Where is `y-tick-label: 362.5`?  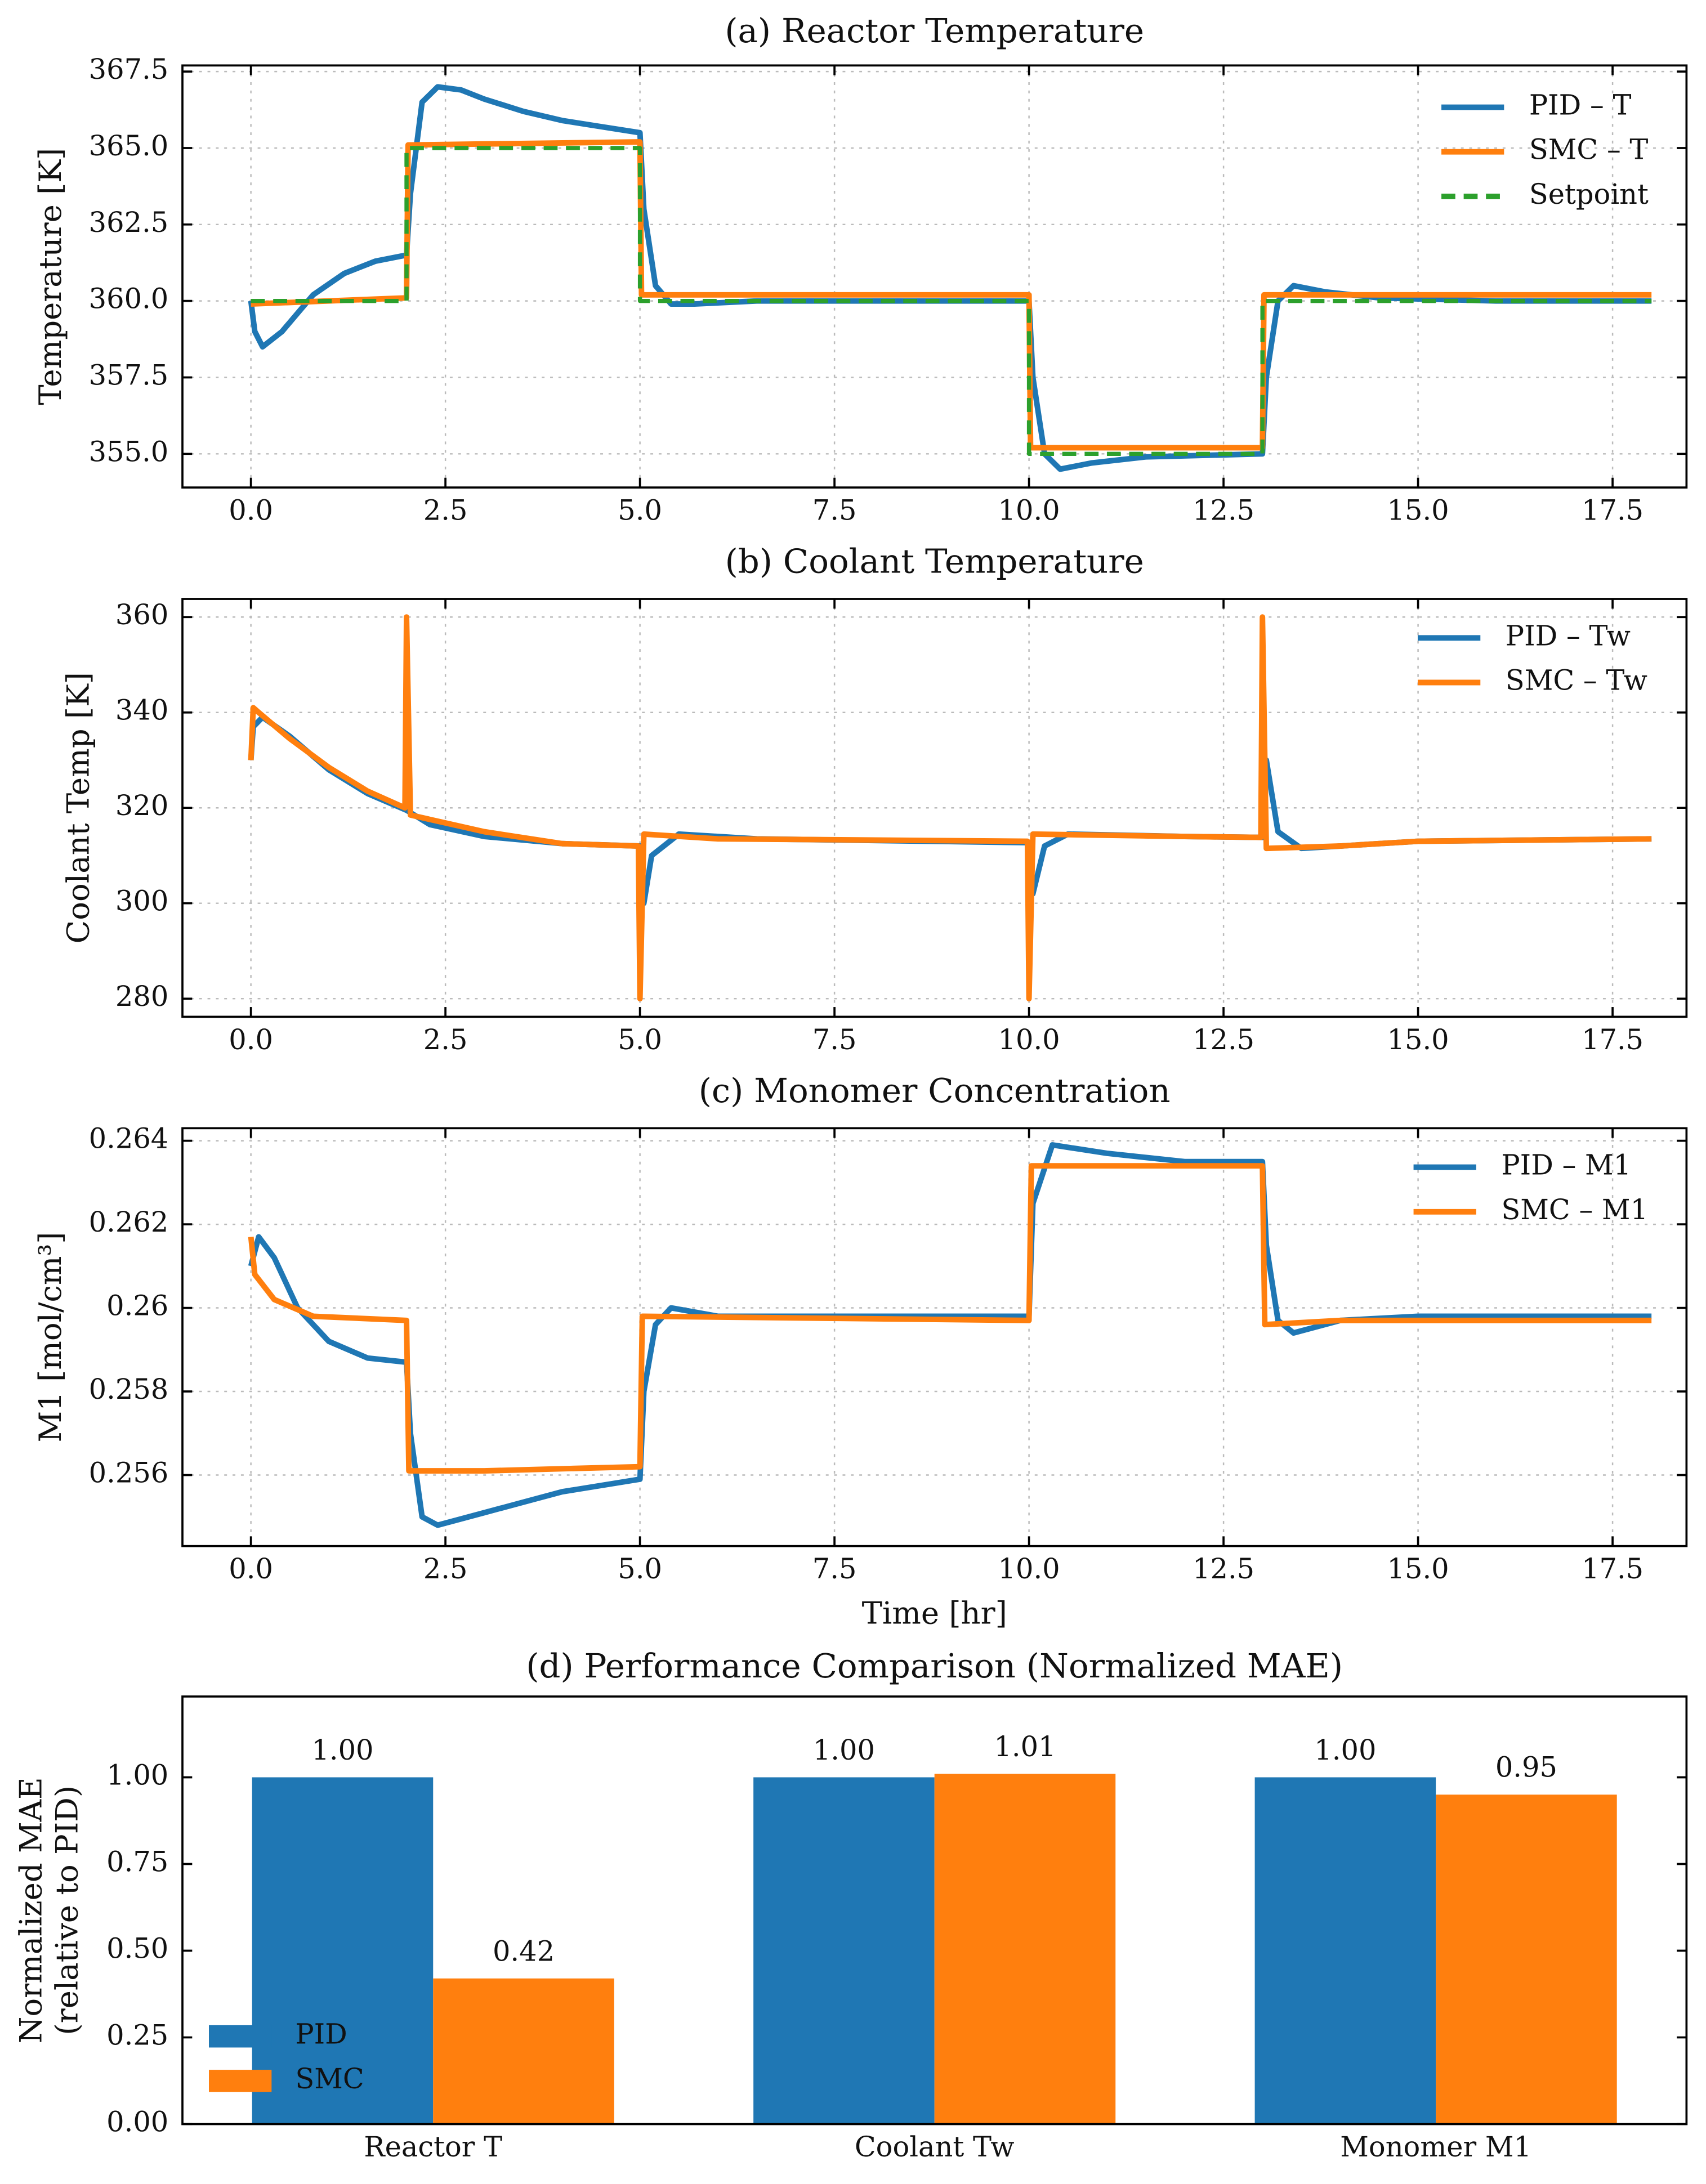 y-tick-label: 362.5 is located at coordinates (129, 222).